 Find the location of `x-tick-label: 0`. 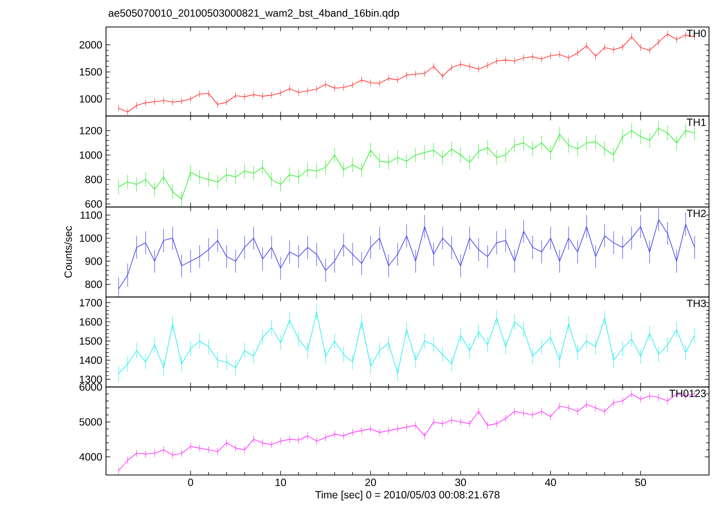

x-tick-label: 0 is located at coordinates (191, 482).